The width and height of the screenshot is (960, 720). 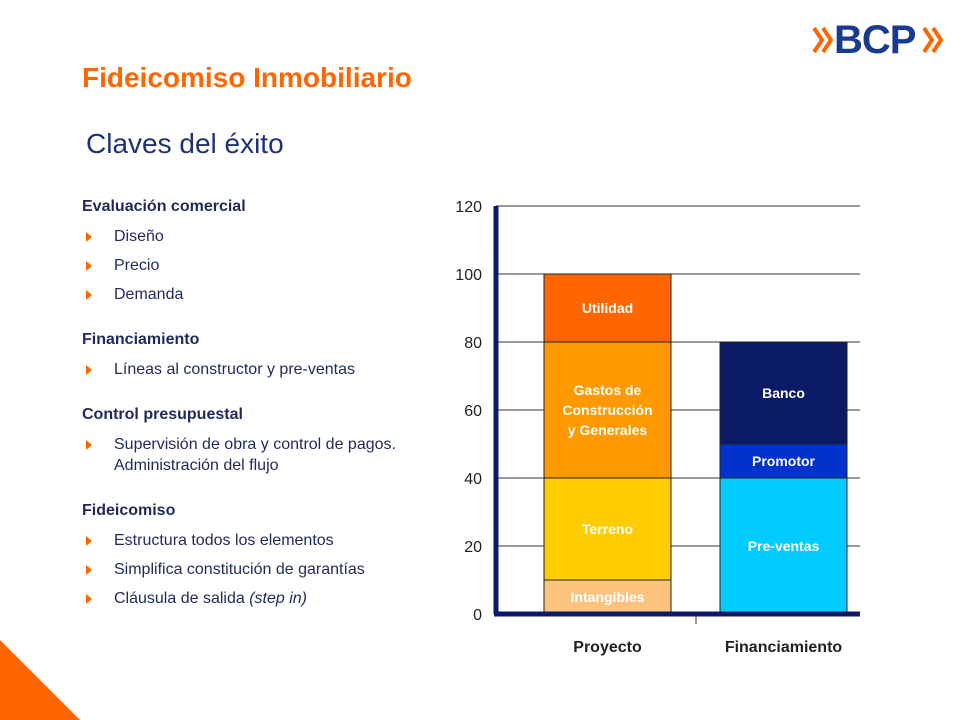 I want to click on list-item: Precio, so click(x=252, y=265).